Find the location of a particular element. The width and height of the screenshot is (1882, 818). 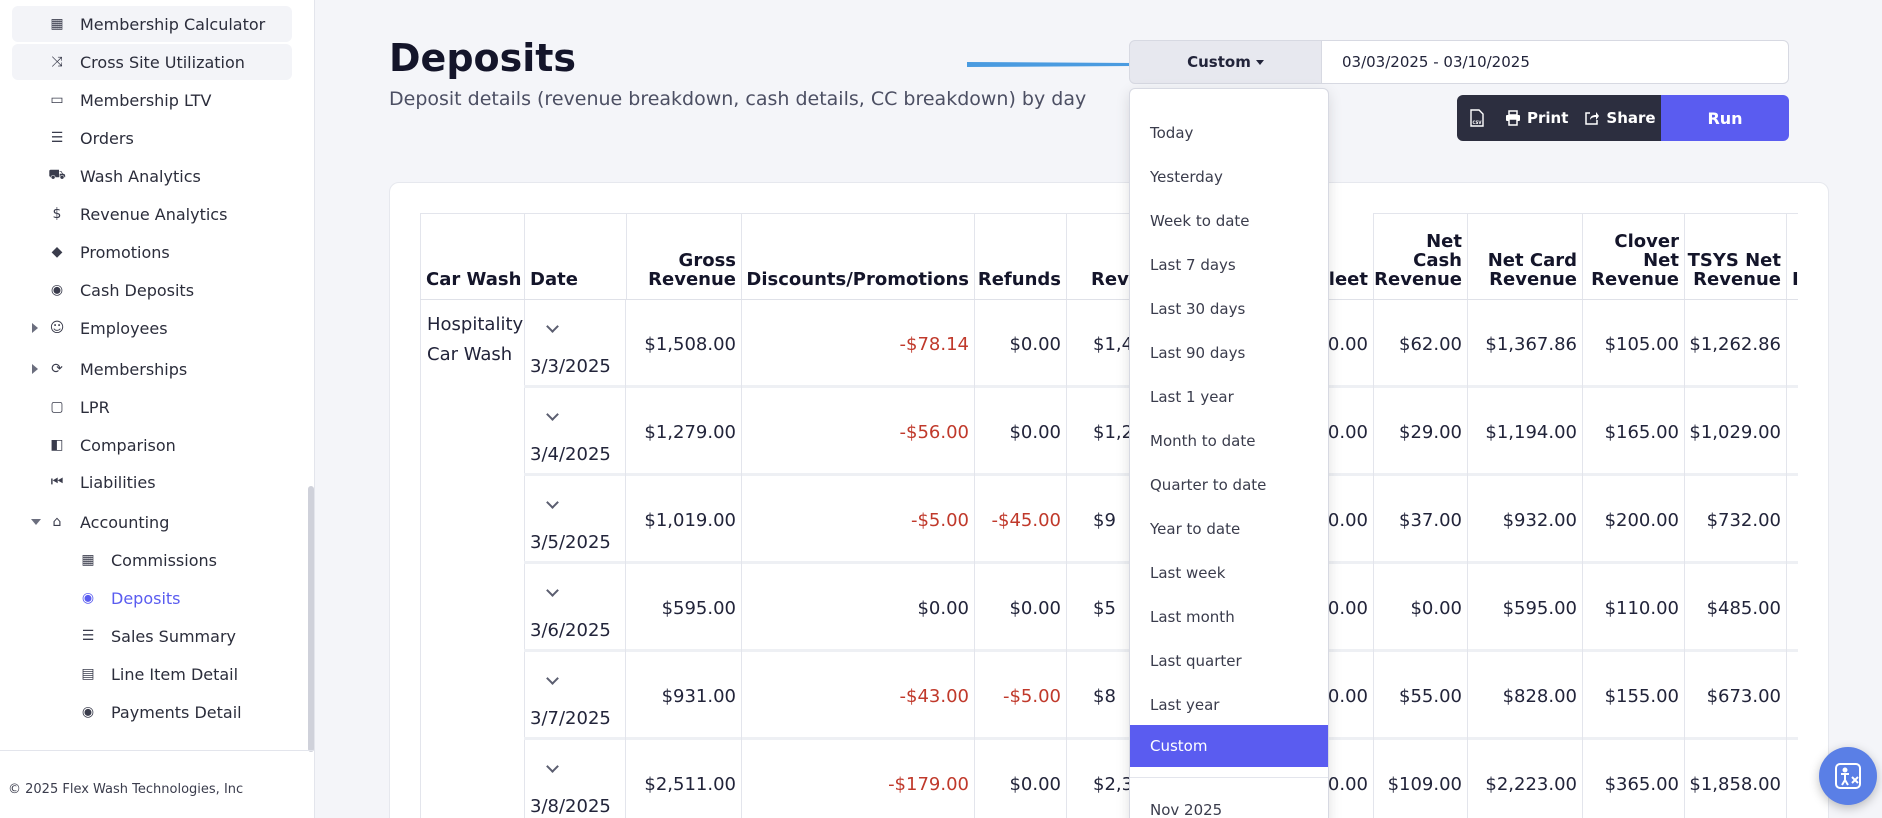

print-button: Print is located at coordinates (1536, 118).